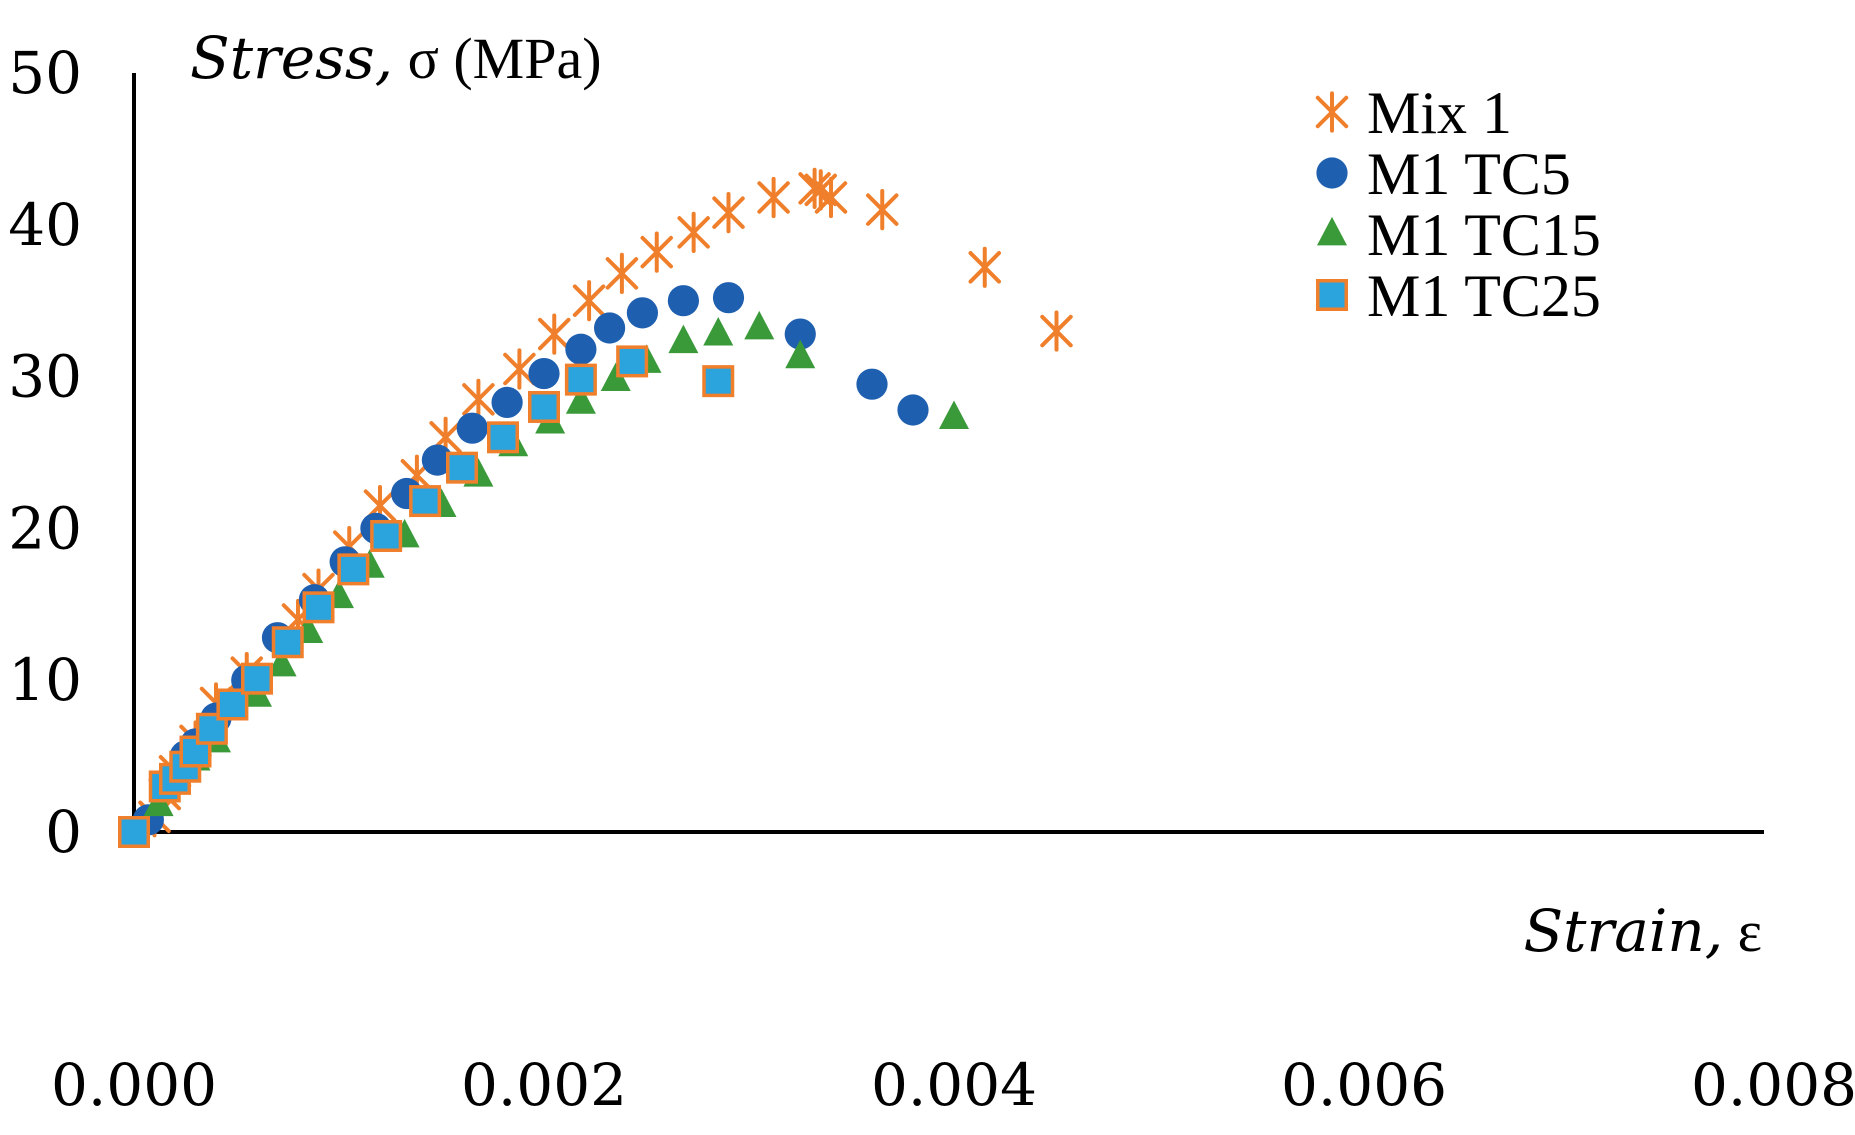 The width and height of the screenshot is (1855, 1135). What do you see at coordinates (1364, 1085) in the screenshot?
I see `x-tick-label: 0.006` at bounding box center [1364, 1085].